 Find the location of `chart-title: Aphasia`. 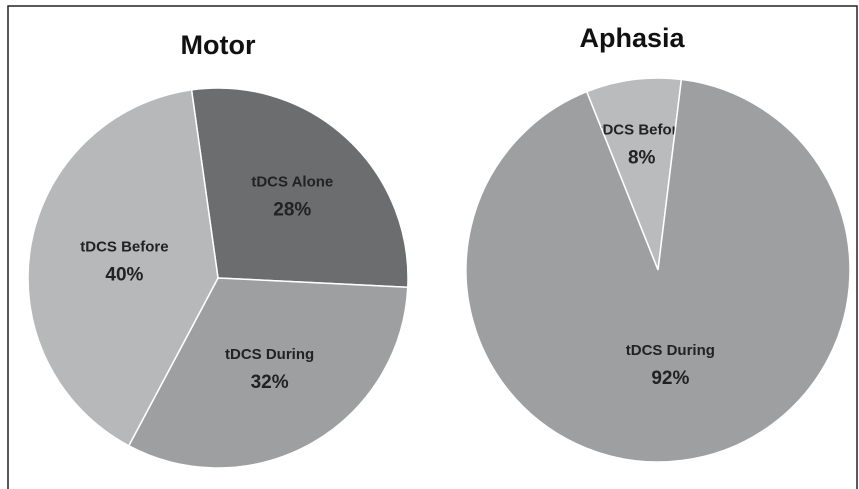

chart-title: Aphasia is located at coordinates (632, 38).